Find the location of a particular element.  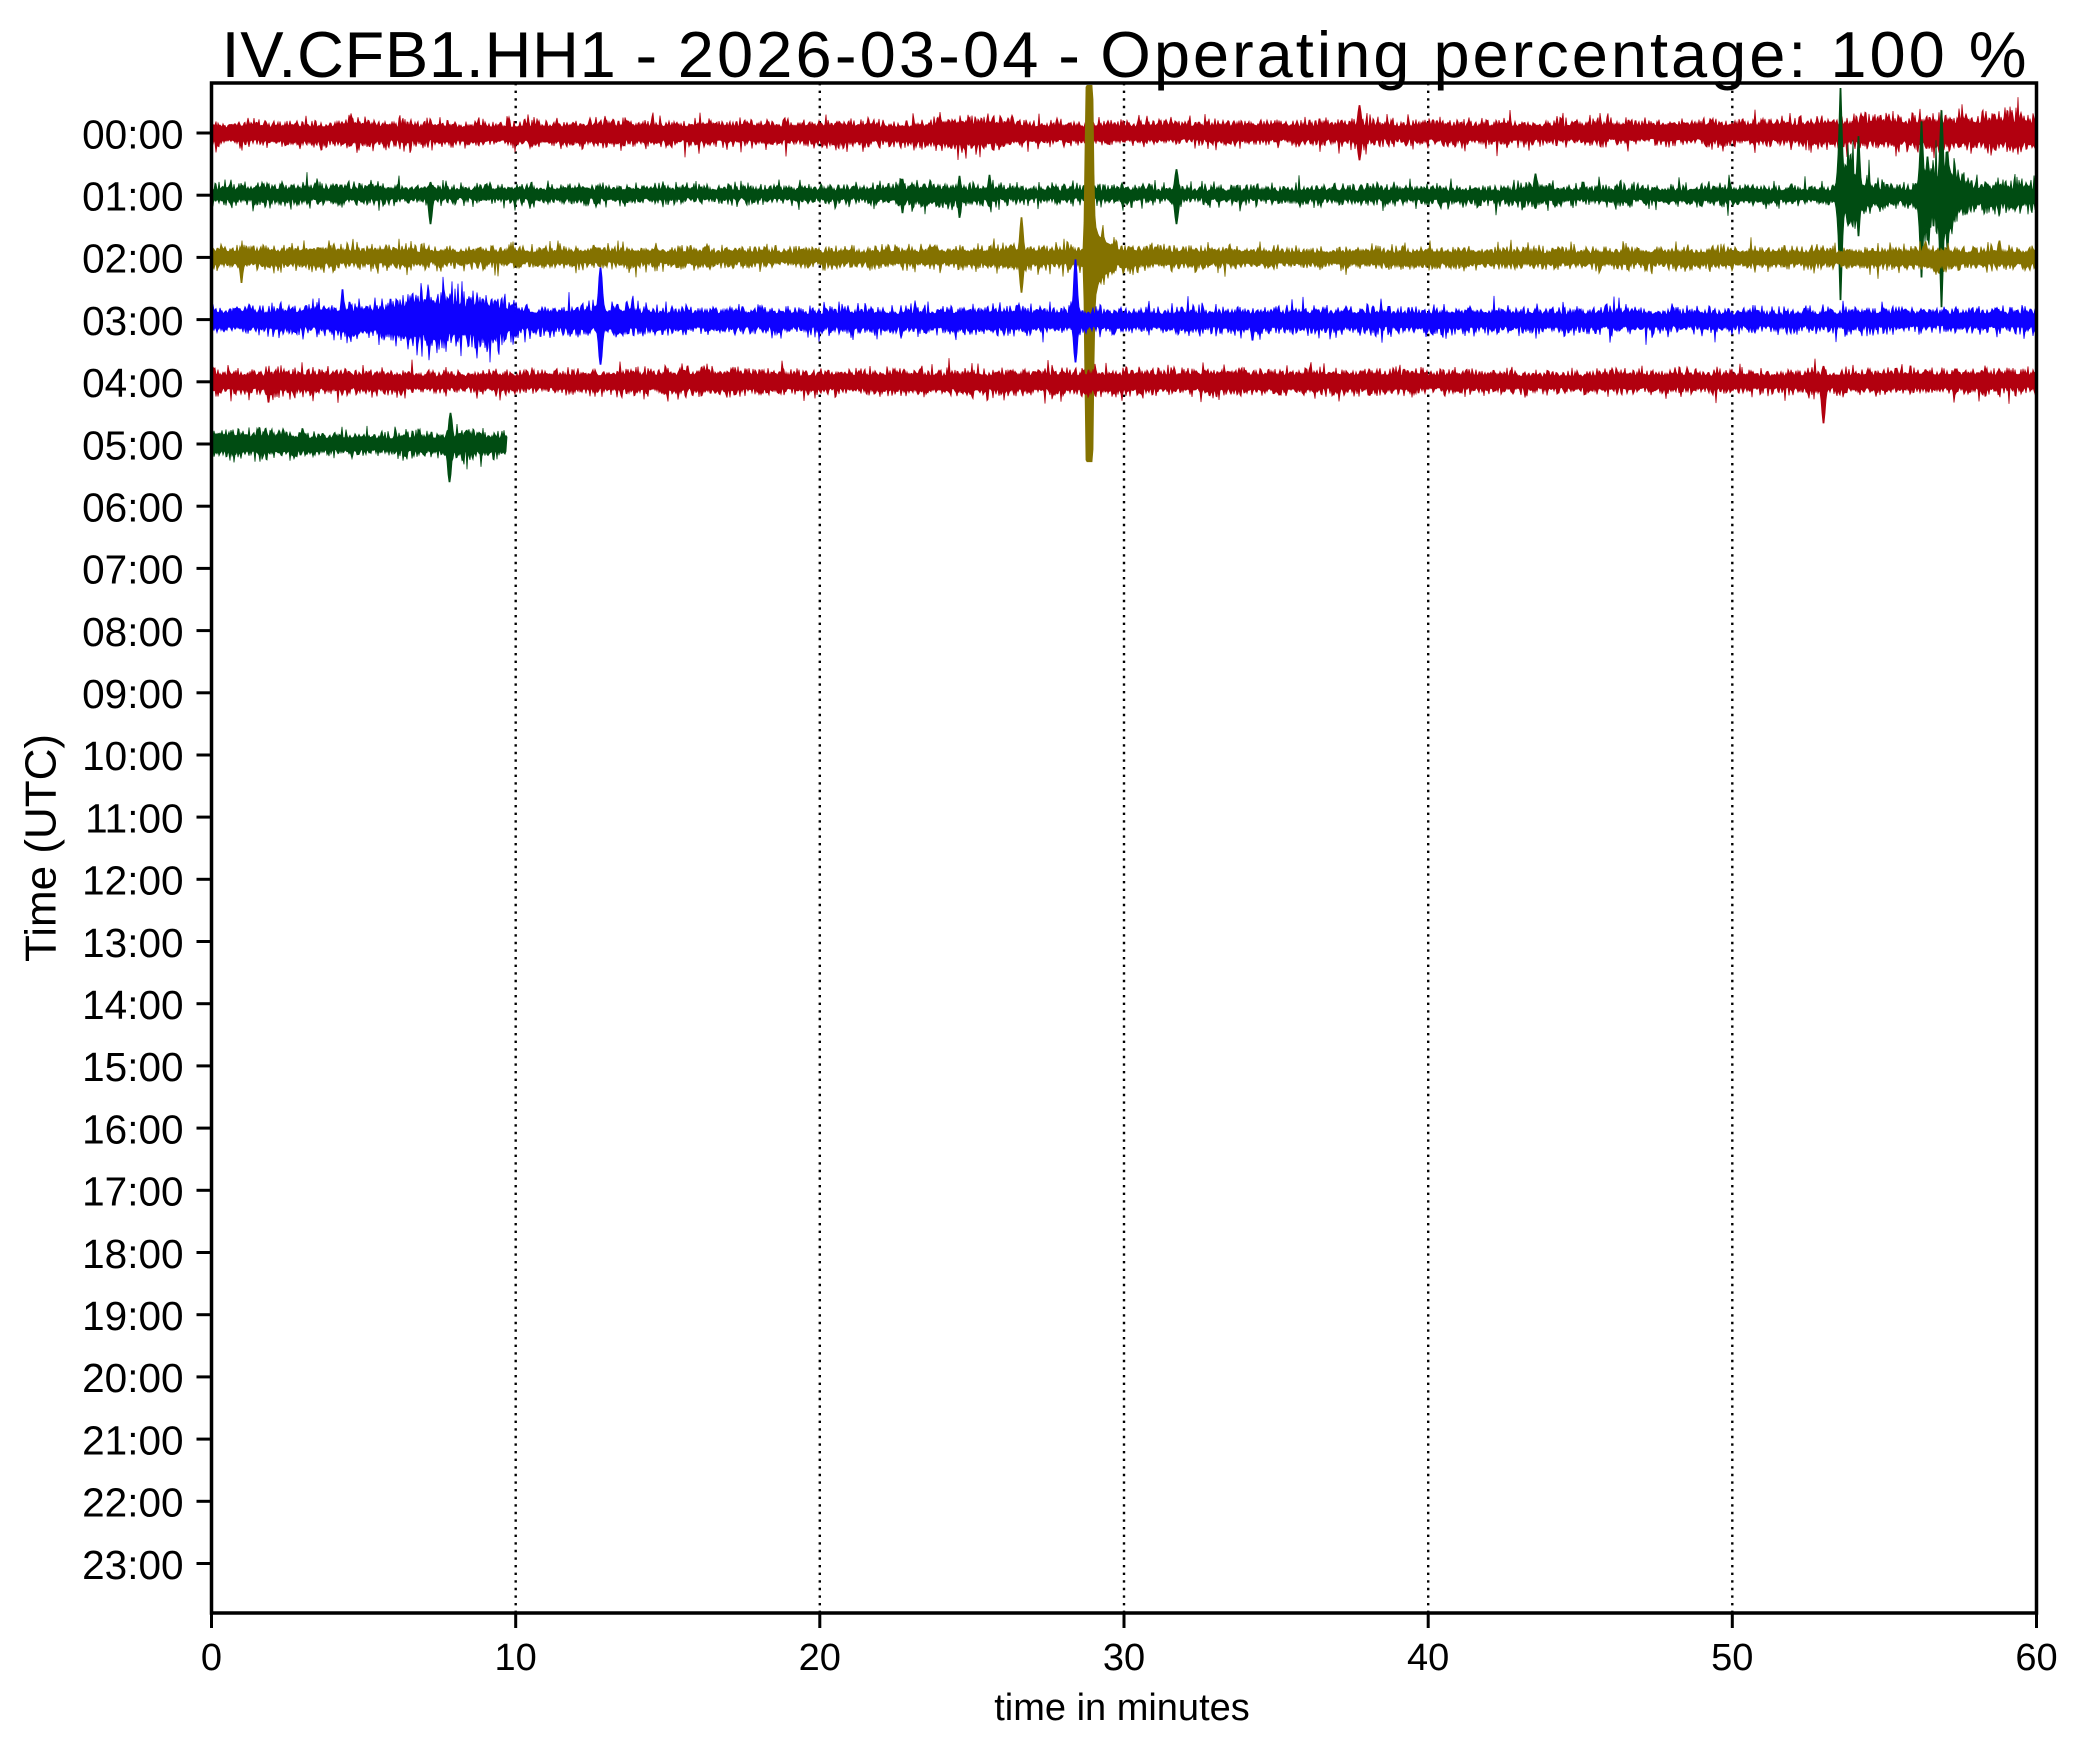

svg-text: 13:00 is located at coordinates (132, 943).